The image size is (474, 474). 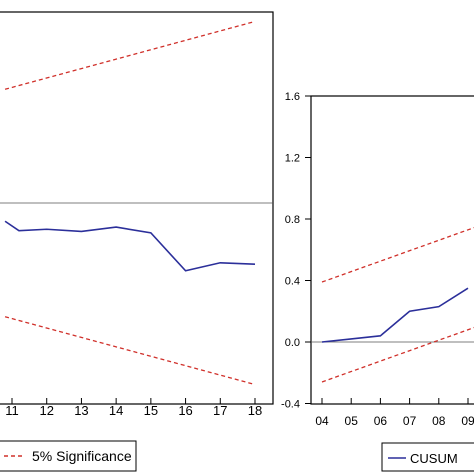 I want to click on left-upper-significance-line, so click(x=130, y=55).